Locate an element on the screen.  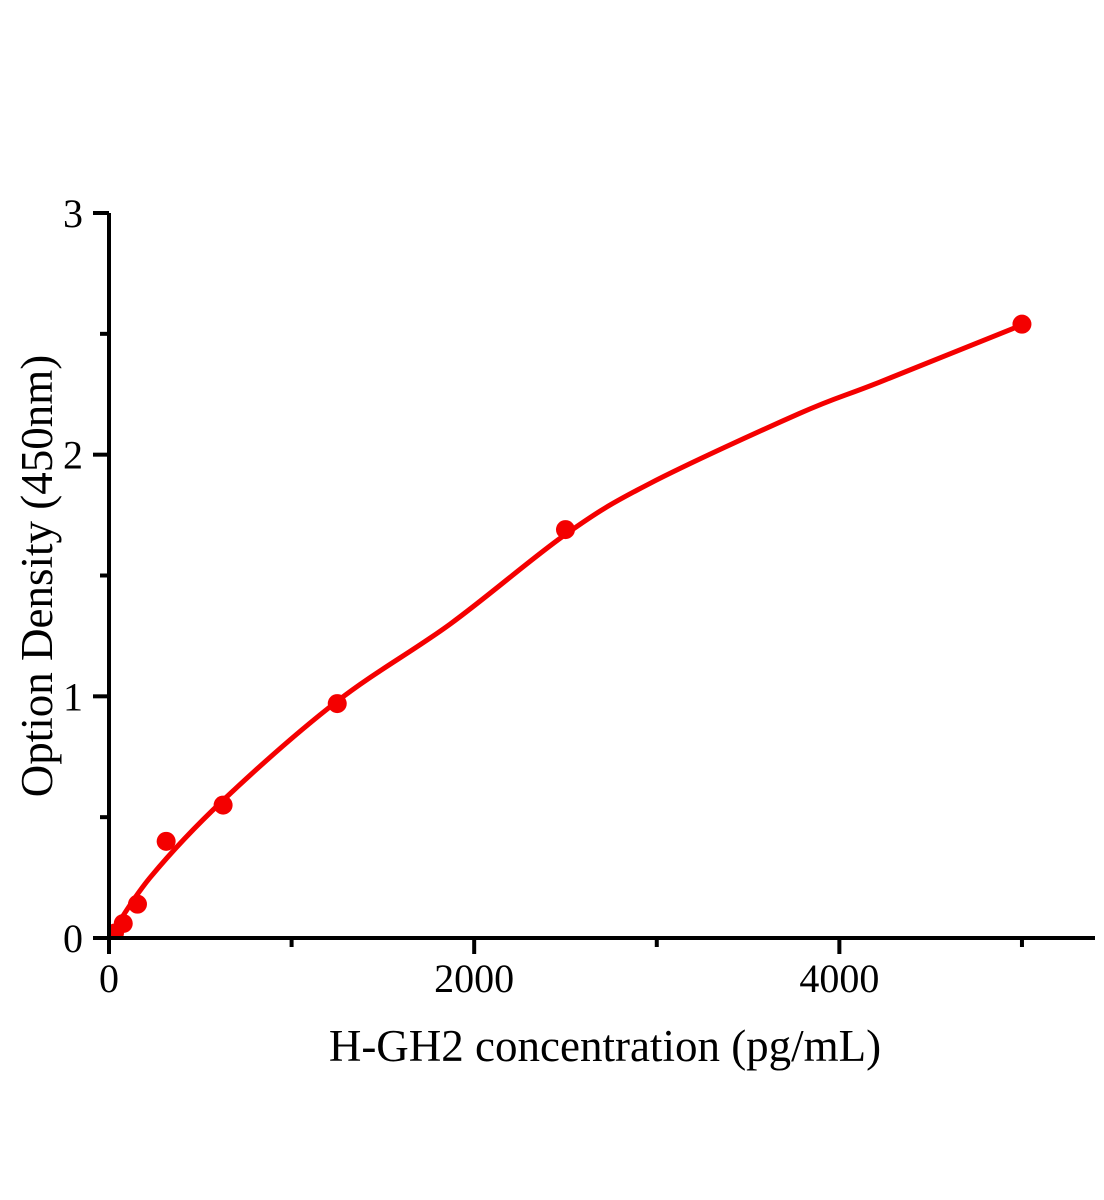
x-axis-title: H-GH2 concentration (pg/mL) is located at coordinates (605, 1046).